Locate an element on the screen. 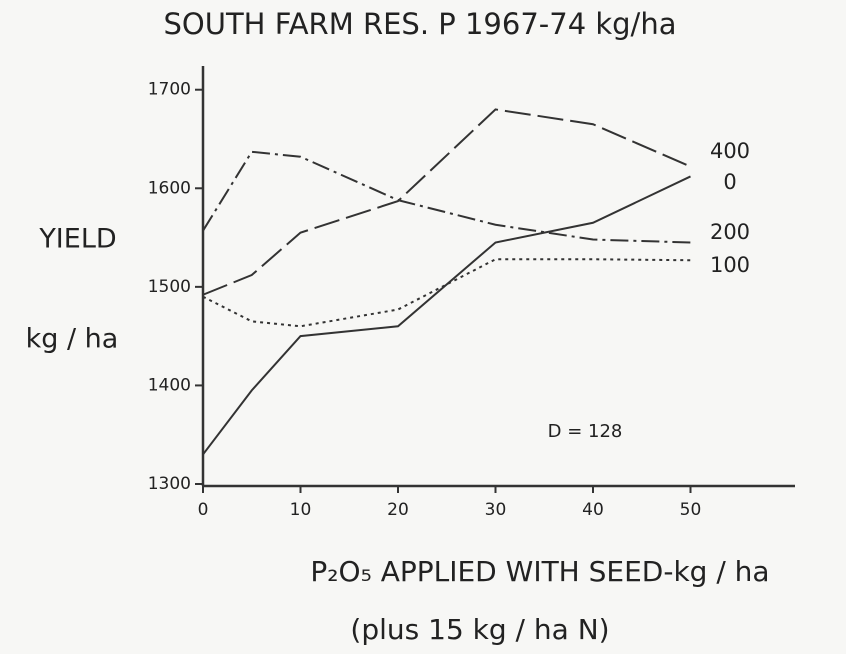  x-tick-label: 40 is located at coordinates (593, 510).